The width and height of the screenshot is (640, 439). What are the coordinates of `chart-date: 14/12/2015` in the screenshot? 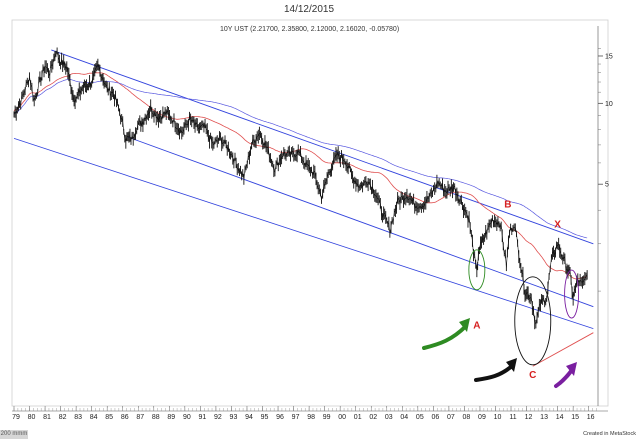 It's located at (309, 9).